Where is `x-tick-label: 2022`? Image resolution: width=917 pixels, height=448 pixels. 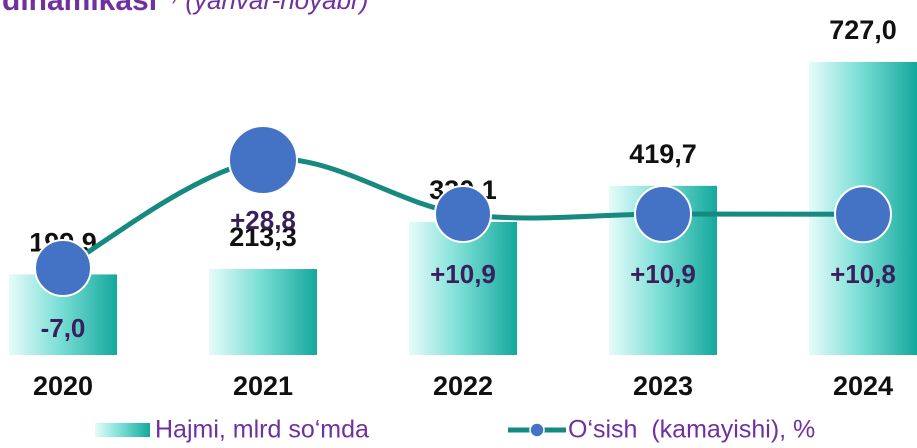
x-tick-label: 2022 is located at coordinates (463, 386).